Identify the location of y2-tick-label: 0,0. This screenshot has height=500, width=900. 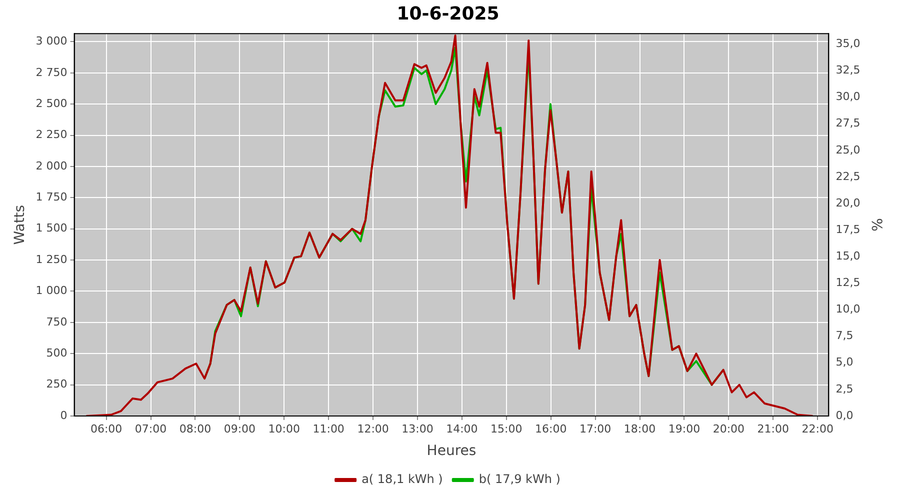
(845, 415).